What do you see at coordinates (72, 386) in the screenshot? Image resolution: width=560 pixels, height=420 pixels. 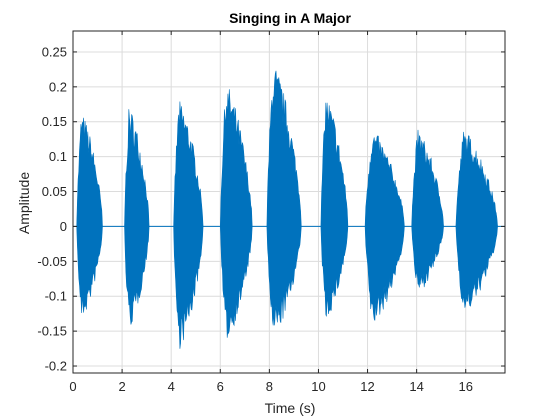 I see `x-tick-label: 0` at bounding box center [72, 386].